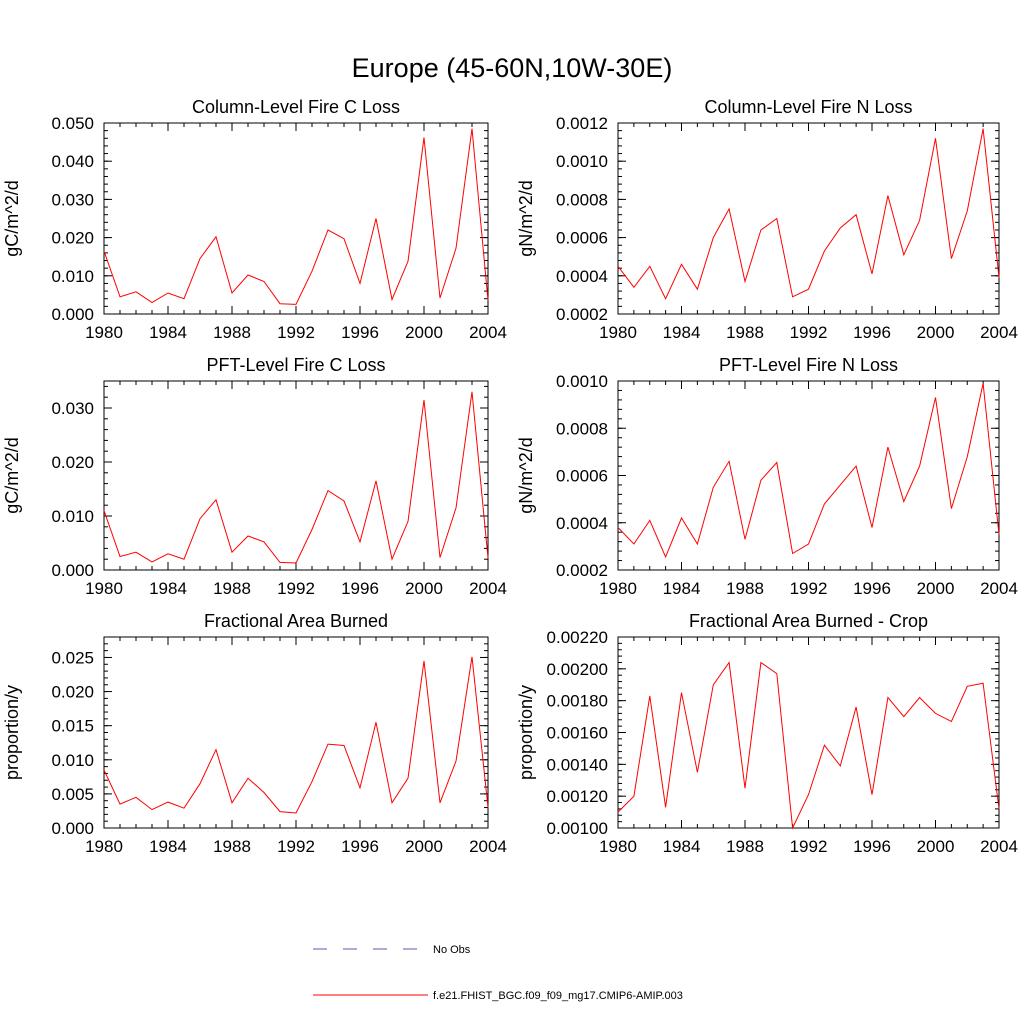  Describe the element at coordinates (808, 365) in the screenshot. I see `panel-title: PFT-Level Fire N Loss` at that location.